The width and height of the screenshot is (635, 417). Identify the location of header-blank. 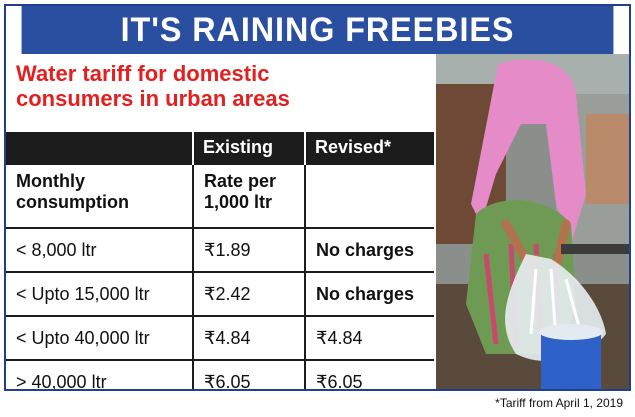
(99, 148).